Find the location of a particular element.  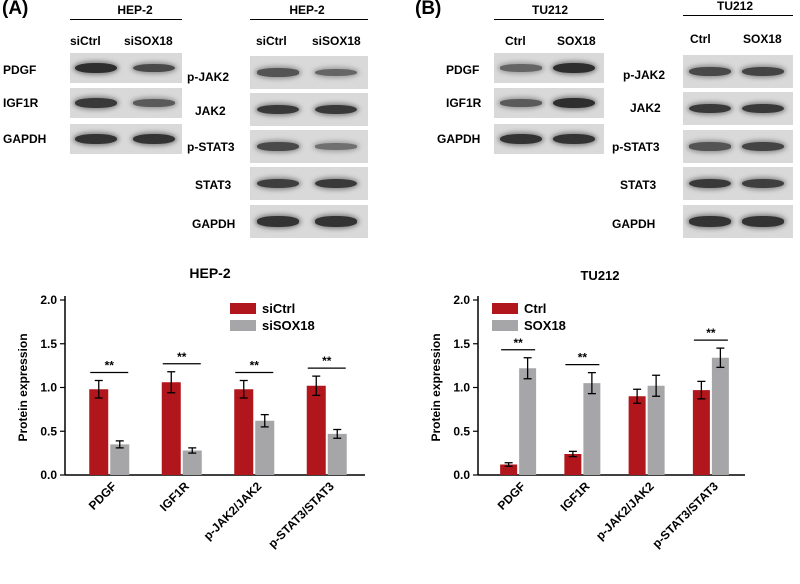

chart-title: HEP-2 is located at coordinates (210, 273).